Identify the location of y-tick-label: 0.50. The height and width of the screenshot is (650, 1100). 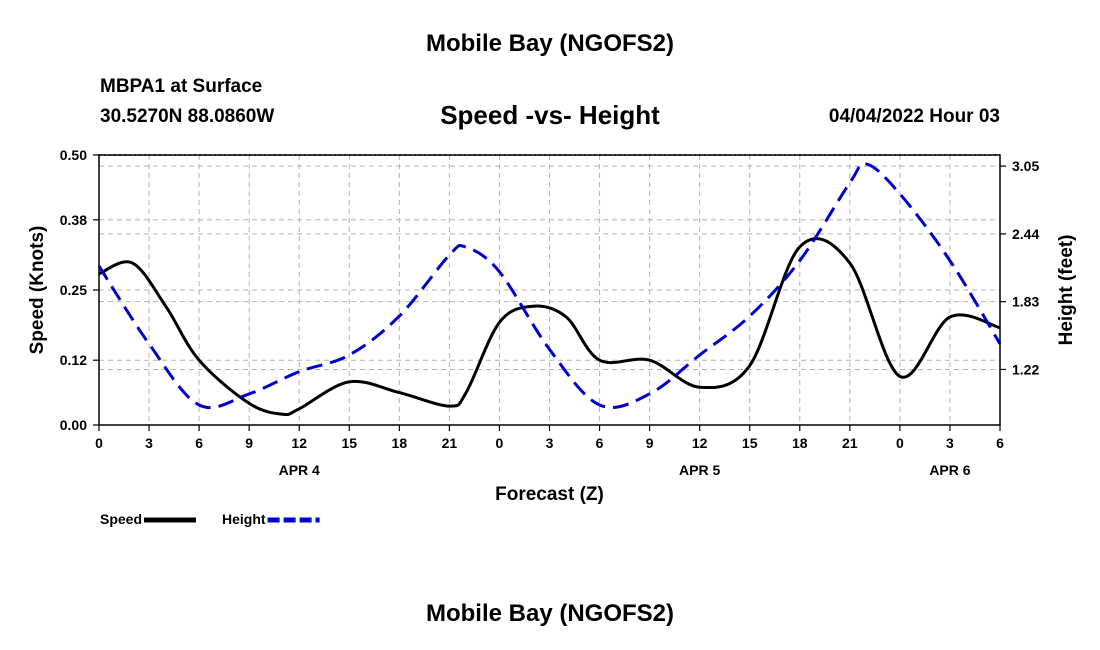
(73, 155).